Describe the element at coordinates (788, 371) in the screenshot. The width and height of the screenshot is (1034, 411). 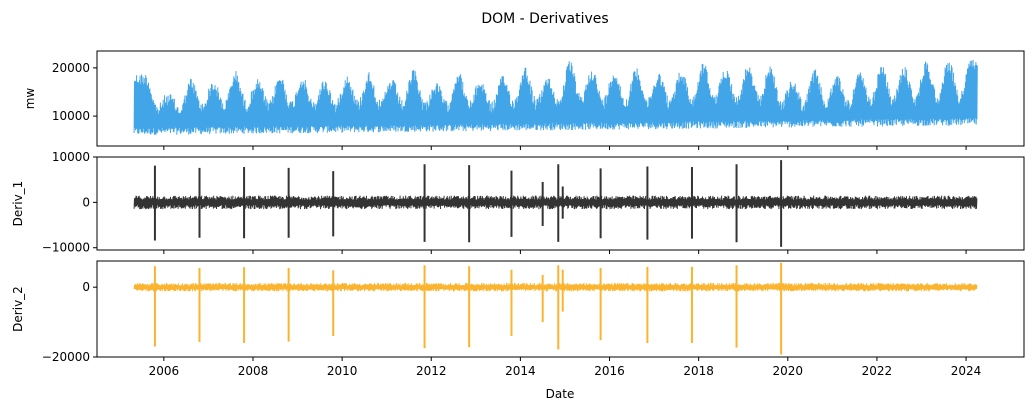
I see `x-tick-label: 2020` at that location.